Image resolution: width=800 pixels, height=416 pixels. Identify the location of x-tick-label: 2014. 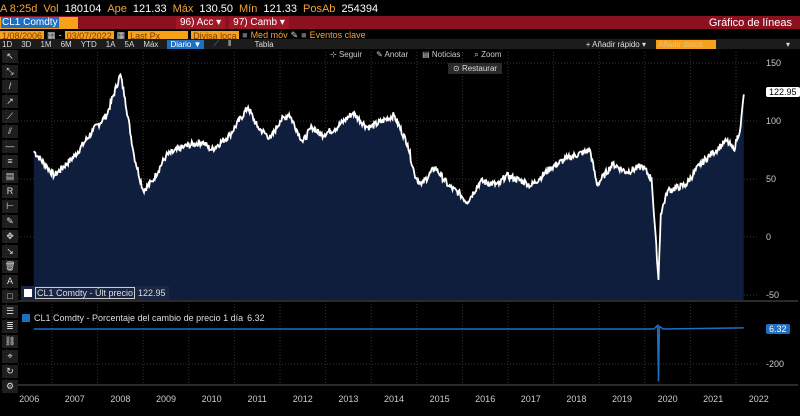
(394, 399).